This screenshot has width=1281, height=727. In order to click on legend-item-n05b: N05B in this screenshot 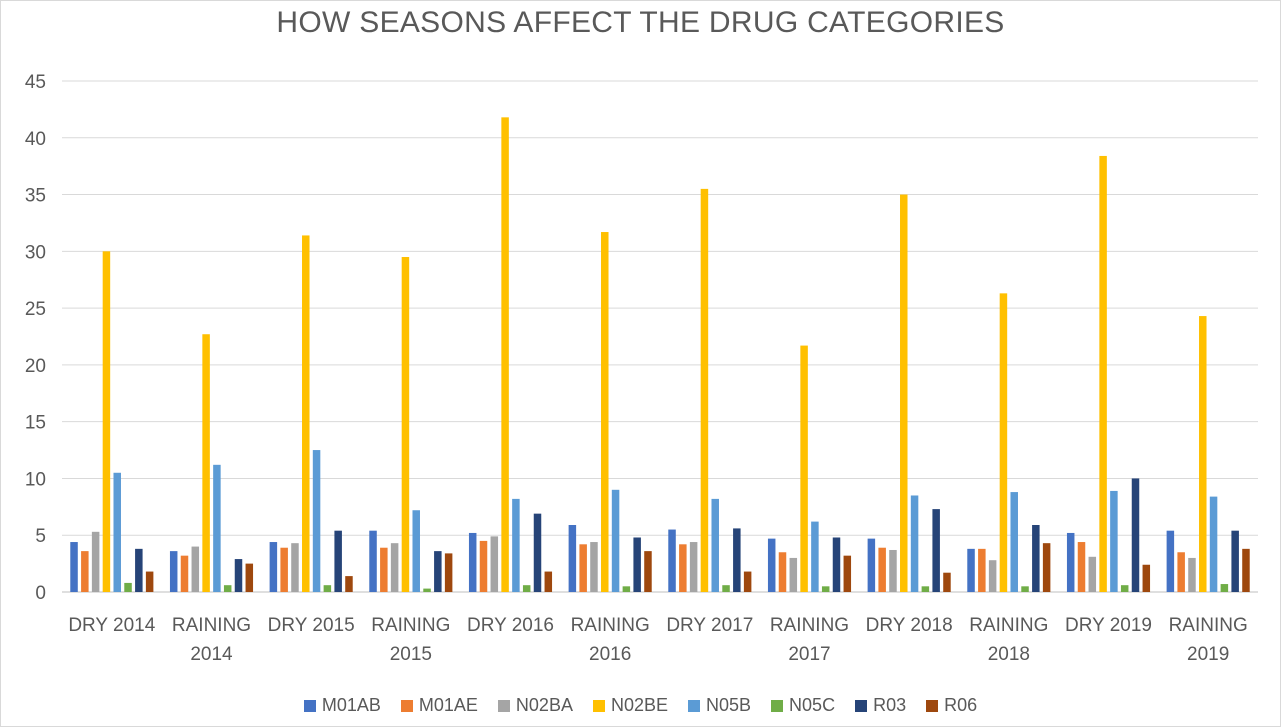, I will do `click(719, 705)`.